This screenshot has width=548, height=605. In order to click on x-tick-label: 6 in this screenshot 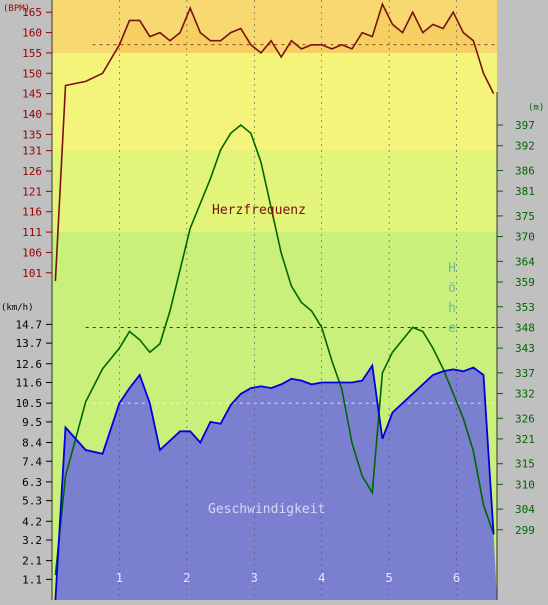, I will do `click(456, 578)`.